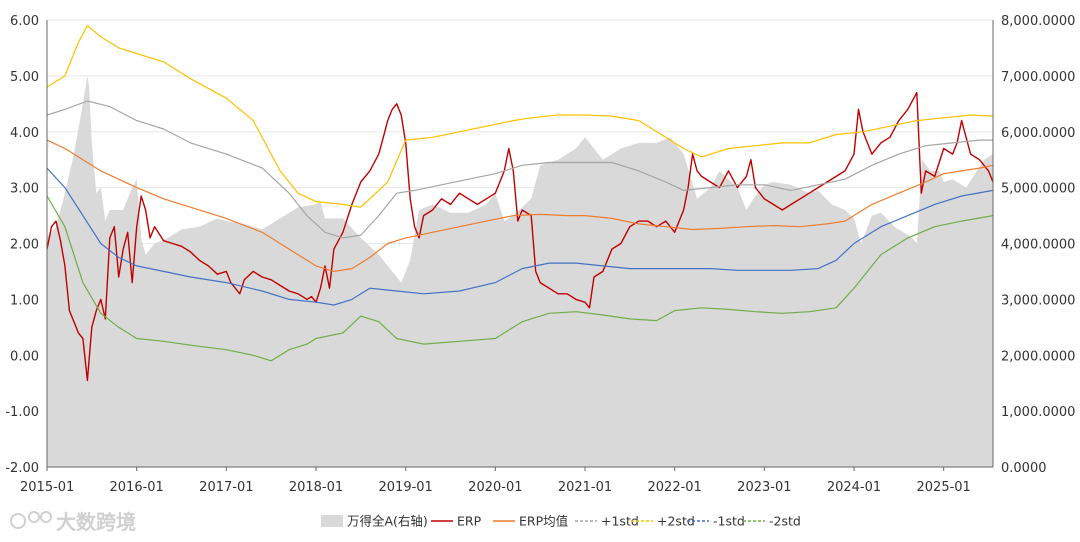 The image size is (1080, 542). Describe the element at coordinates (854, 487) in the screenshot. I see `x-tick-label: 2024-01` at that location.